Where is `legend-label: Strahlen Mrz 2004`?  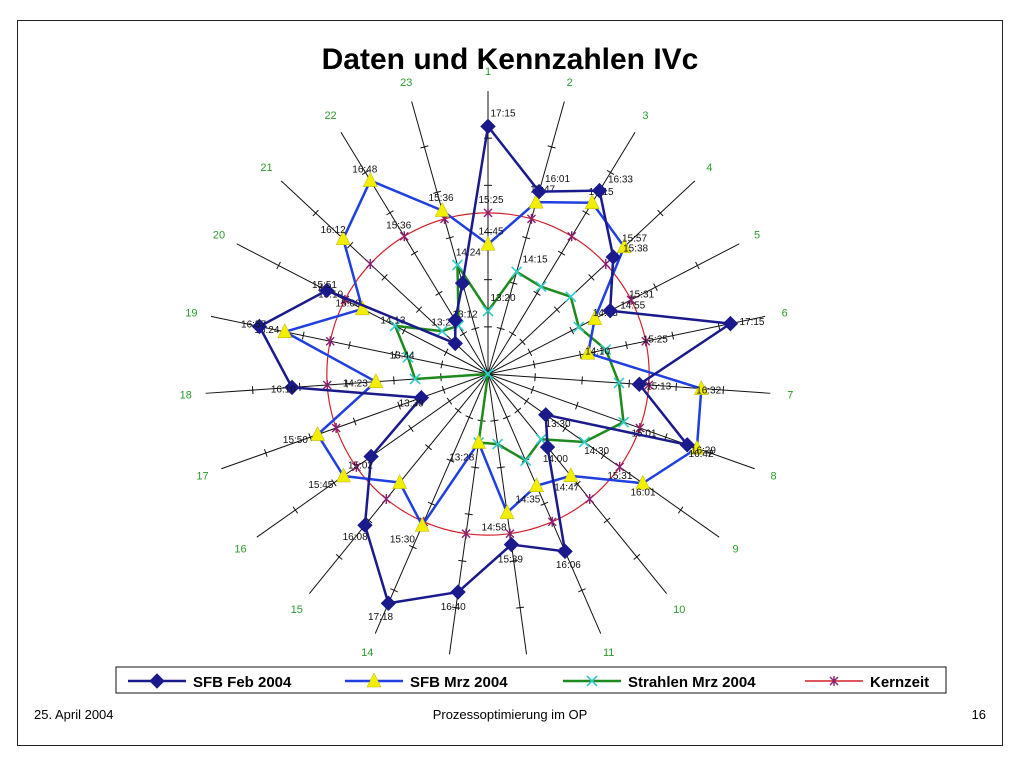
legend-label: Strahlen Mrz 2004 is located at coordinates (692, 682).